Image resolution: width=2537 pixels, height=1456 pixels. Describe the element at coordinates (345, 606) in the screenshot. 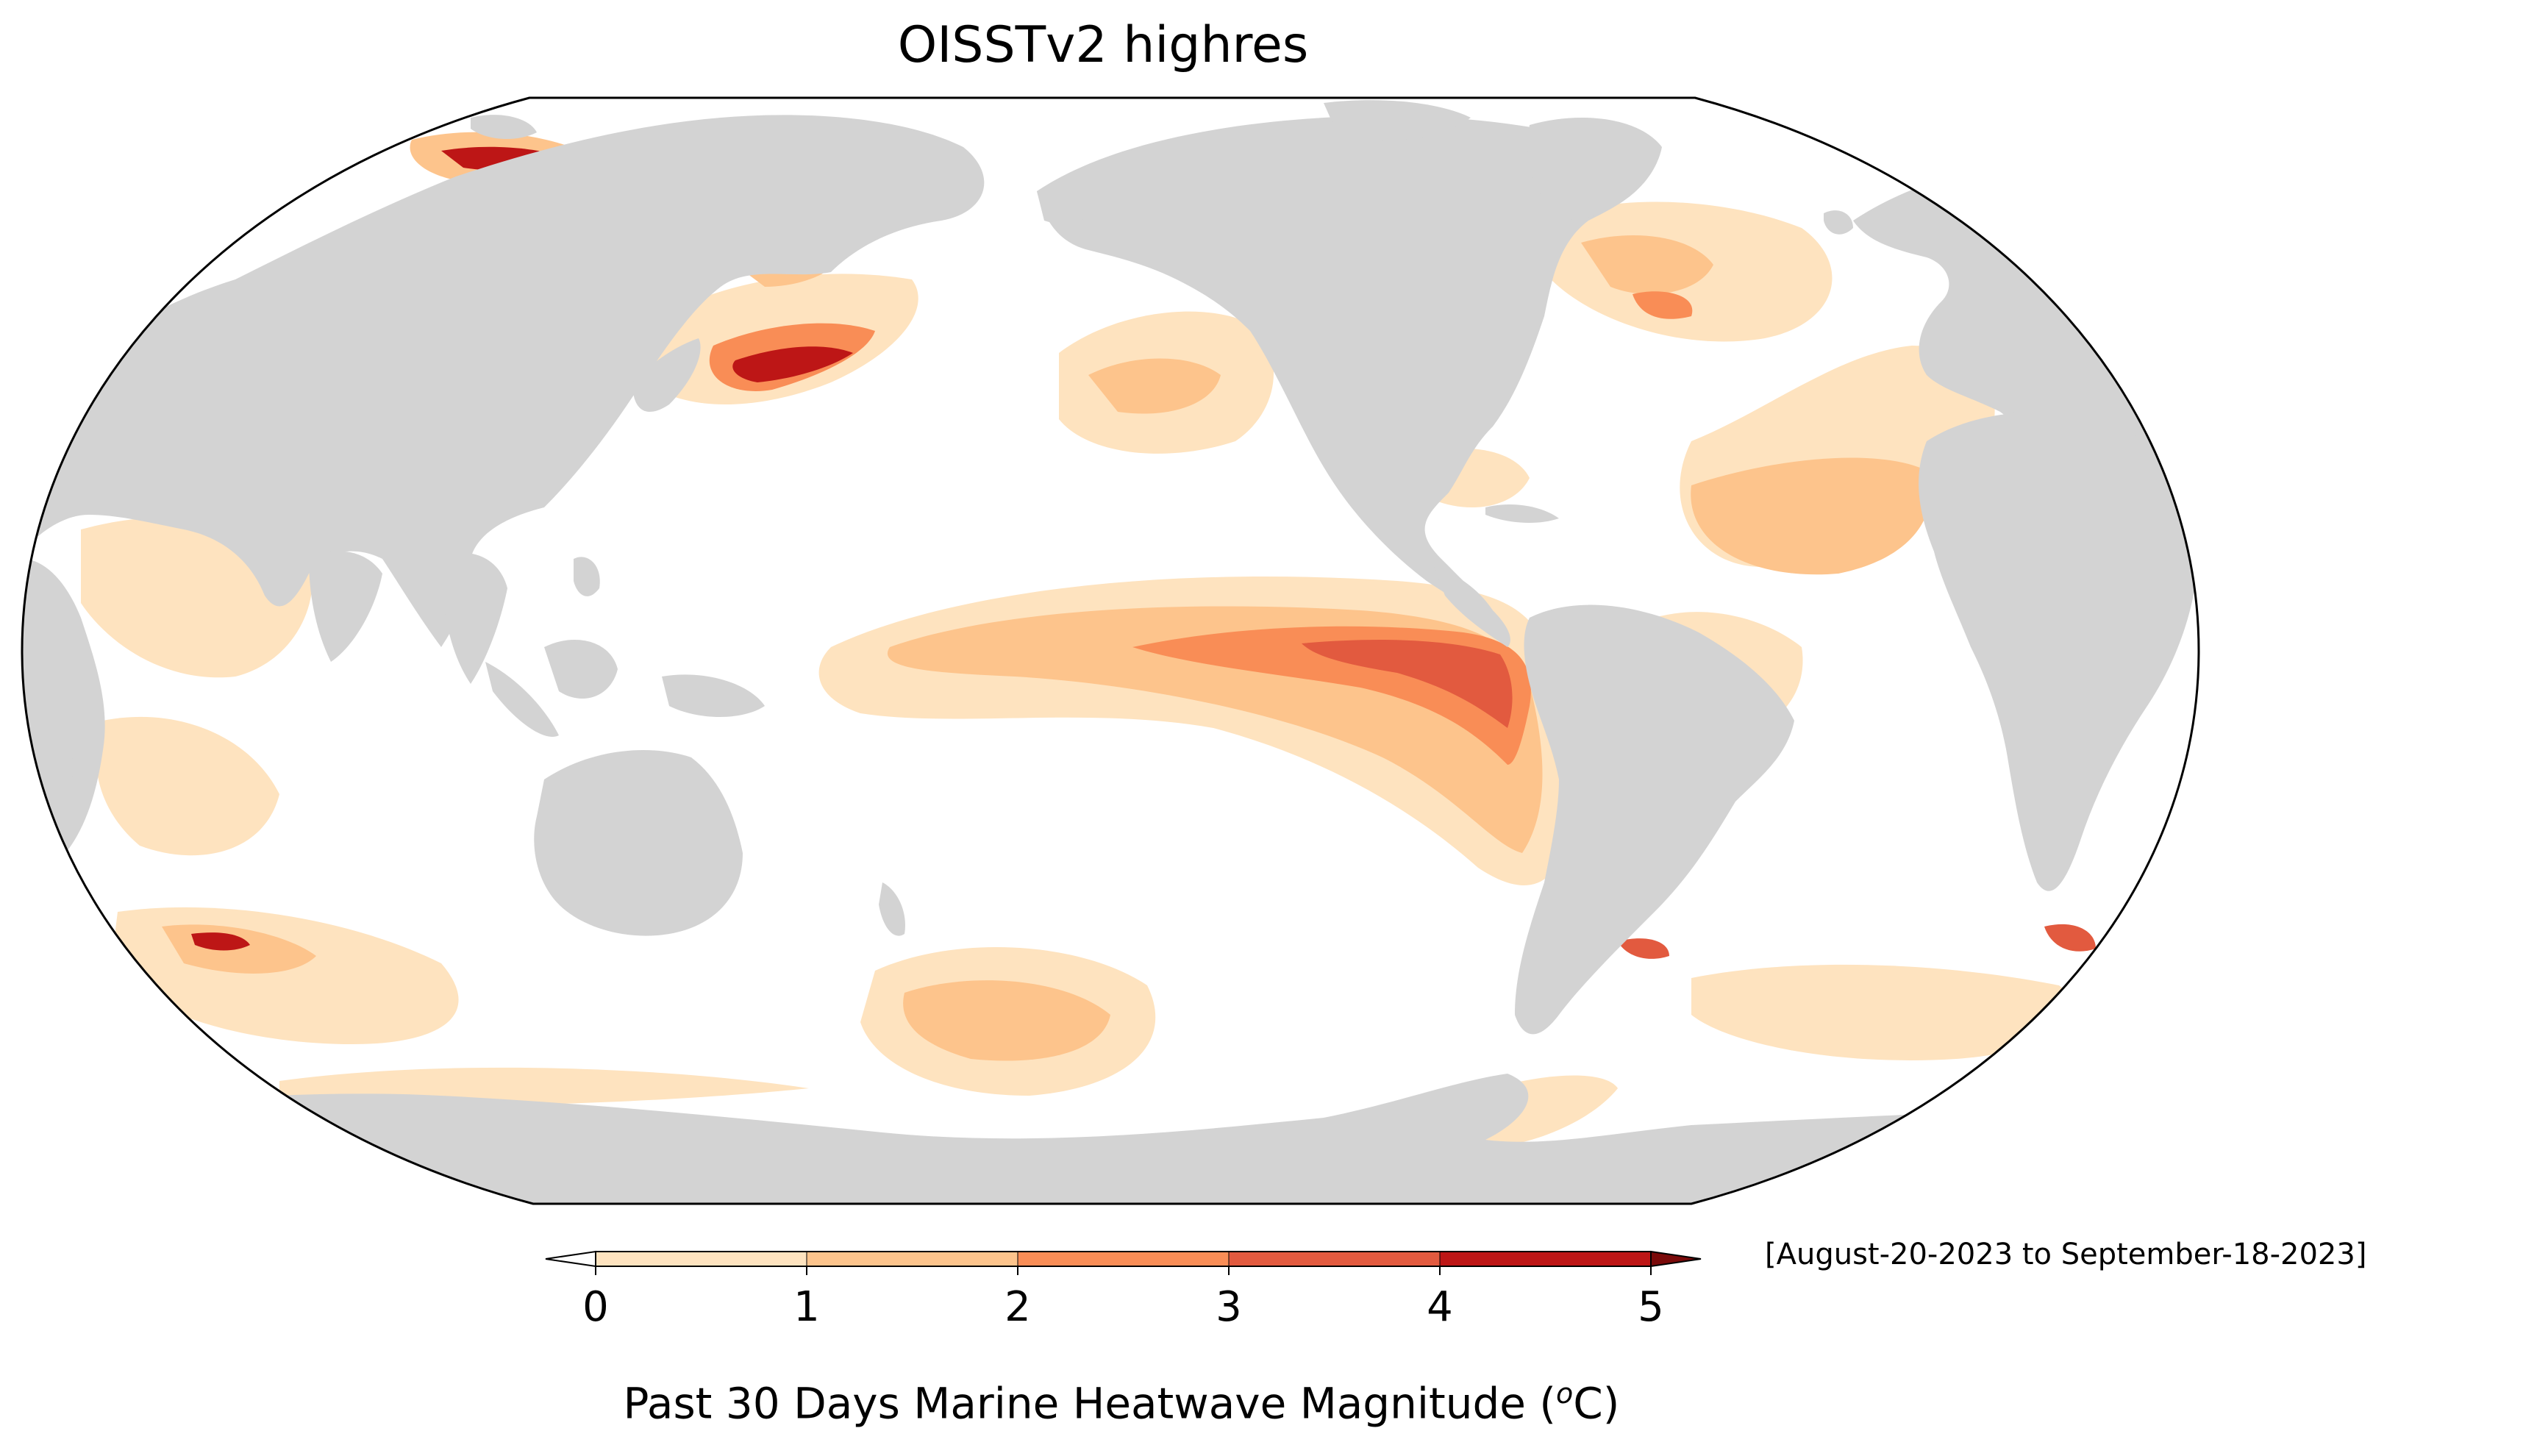

I see `land-india` at that location.